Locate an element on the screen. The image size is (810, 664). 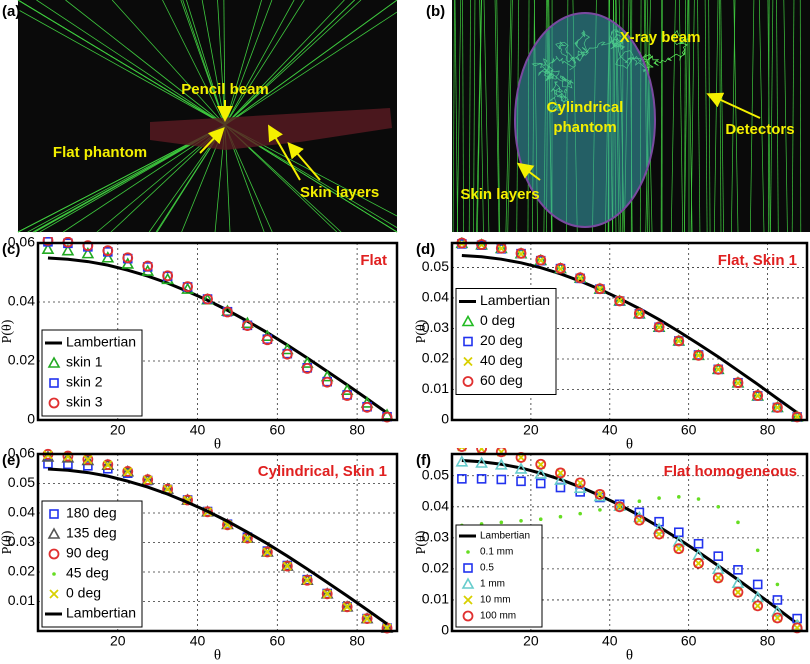
legend-label: Lambertian is located at coordinates (505, 536).